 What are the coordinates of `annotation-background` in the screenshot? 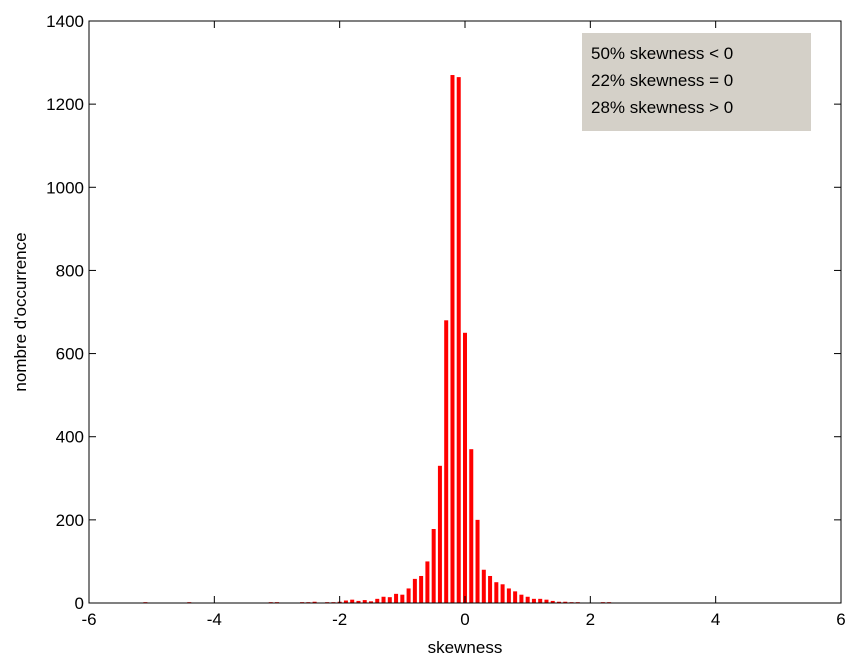 It's located at (696, 82).